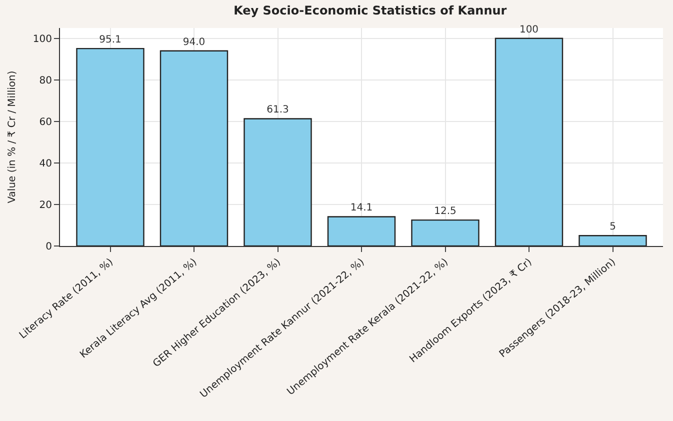 The image size is (673, 421). I want to click on data-label: 94.0, so click(194, 42).